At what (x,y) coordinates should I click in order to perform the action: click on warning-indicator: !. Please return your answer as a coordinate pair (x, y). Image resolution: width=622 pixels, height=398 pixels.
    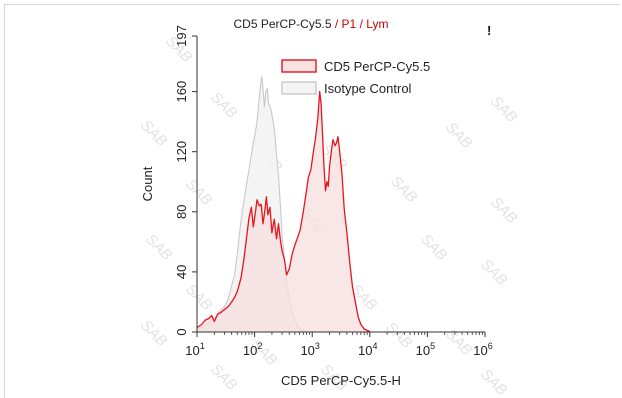
    Looking at the image, I should click on (489, 30).